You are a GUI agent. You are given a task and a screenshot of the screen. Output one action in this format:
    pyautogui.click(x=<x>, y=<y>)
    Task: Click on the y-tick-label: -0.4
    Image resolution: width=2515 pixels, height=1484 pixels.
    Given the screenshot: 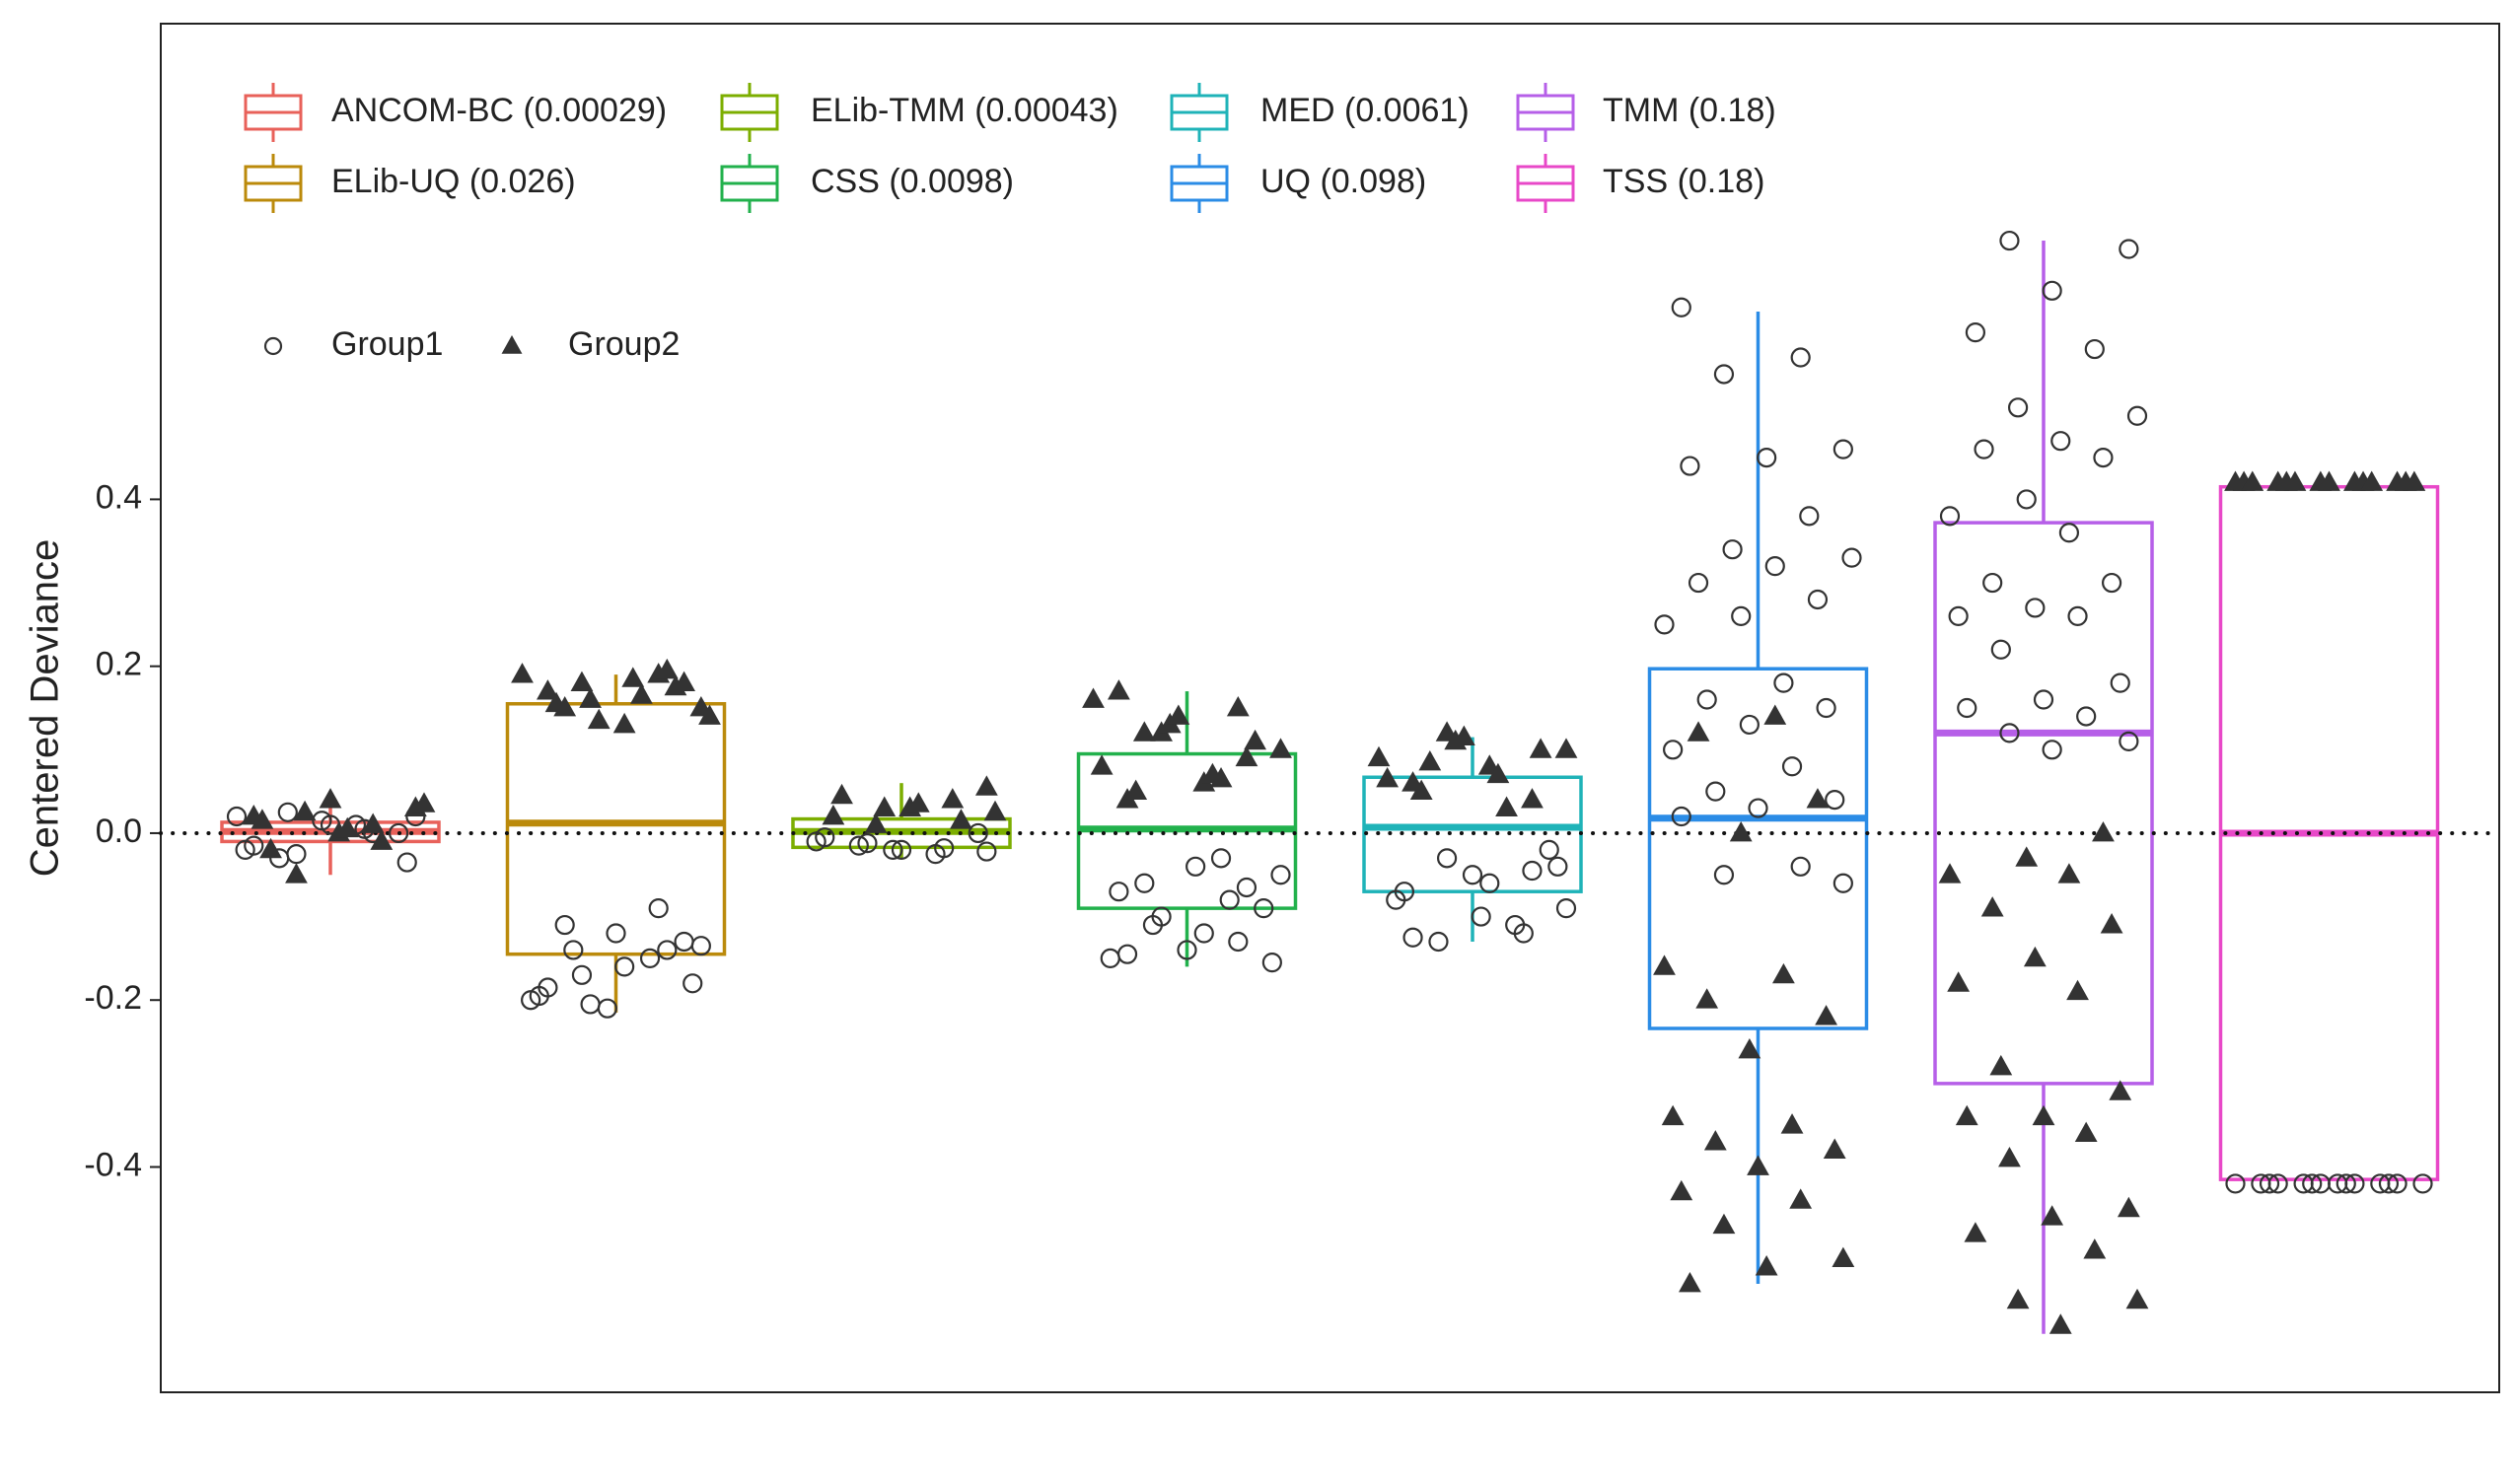 What is the action you would take?
    pyautogui.click(x=113, y=1164)
    